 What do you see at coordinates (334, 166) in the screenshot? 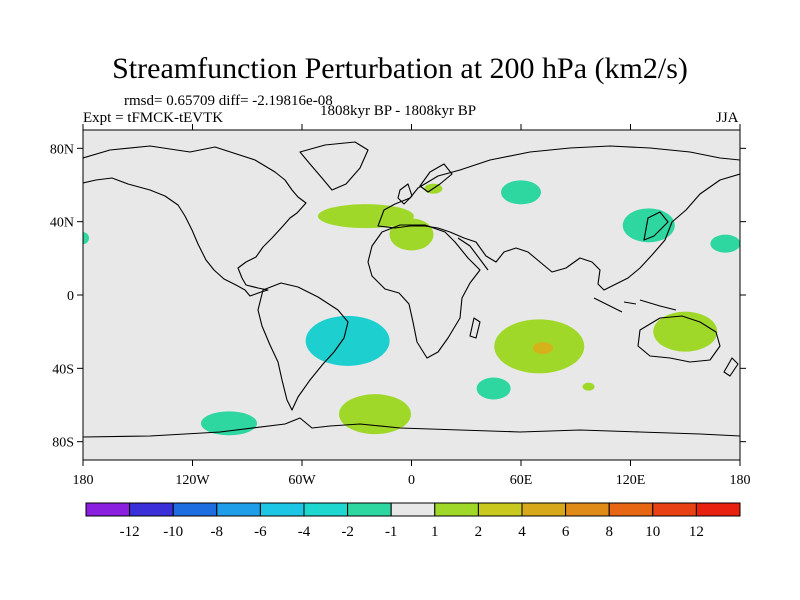
I see `coast-greenland` at bounding box center [334, 166].